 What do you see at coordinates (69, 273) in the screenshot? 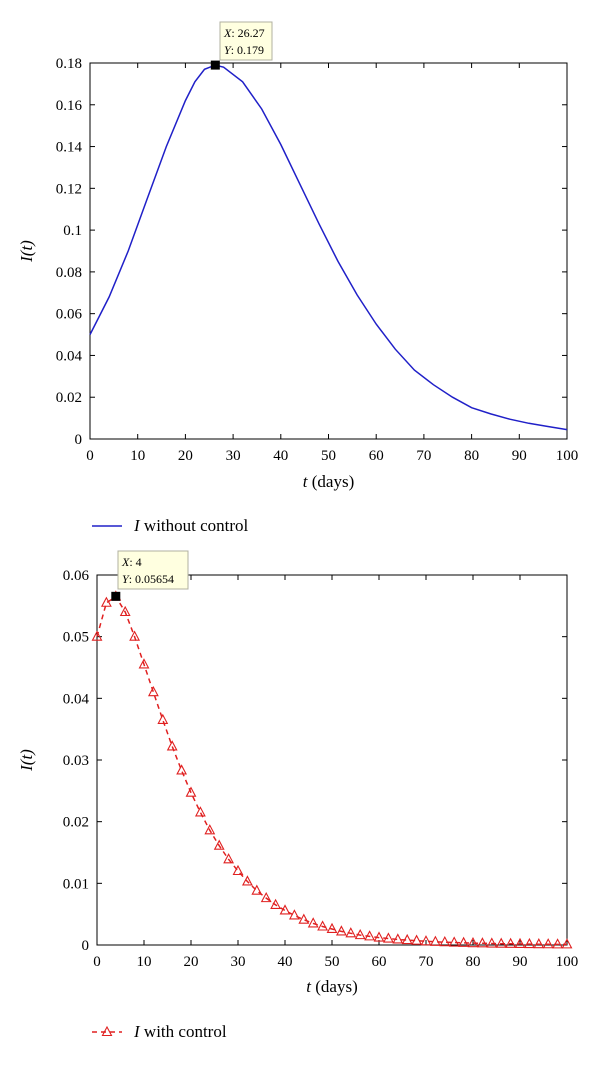
I see `y-tick-label: 0.08` at bounding box center [69, 273].